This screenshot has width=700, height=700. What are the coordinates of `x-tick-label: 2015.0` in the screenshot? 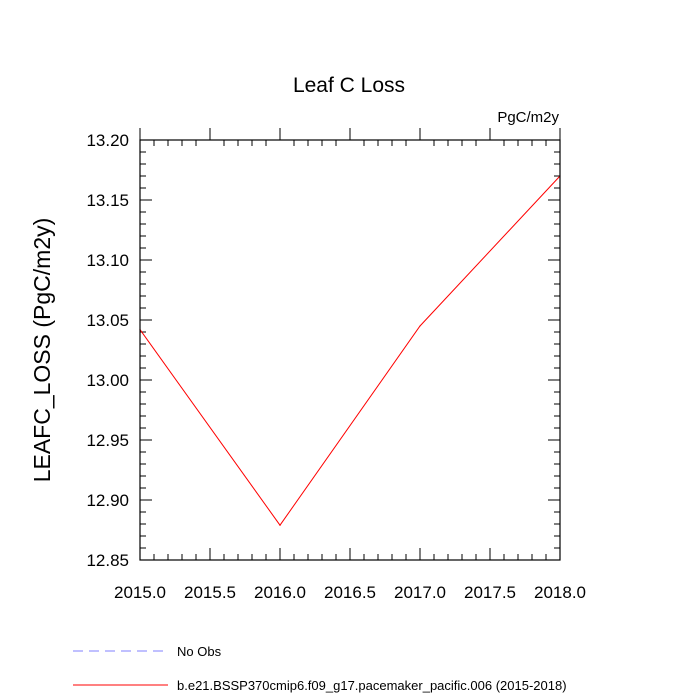 It's located at (140, 592).